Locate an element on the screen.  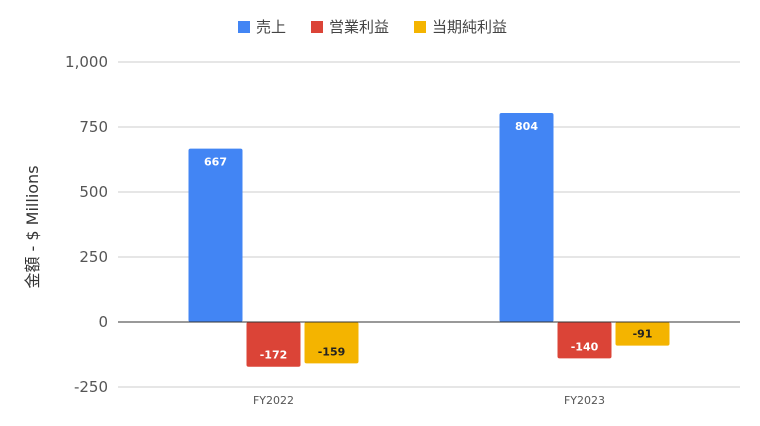
y-axis-label: 金額 - $ Millions is located at coordinates (32, 226).